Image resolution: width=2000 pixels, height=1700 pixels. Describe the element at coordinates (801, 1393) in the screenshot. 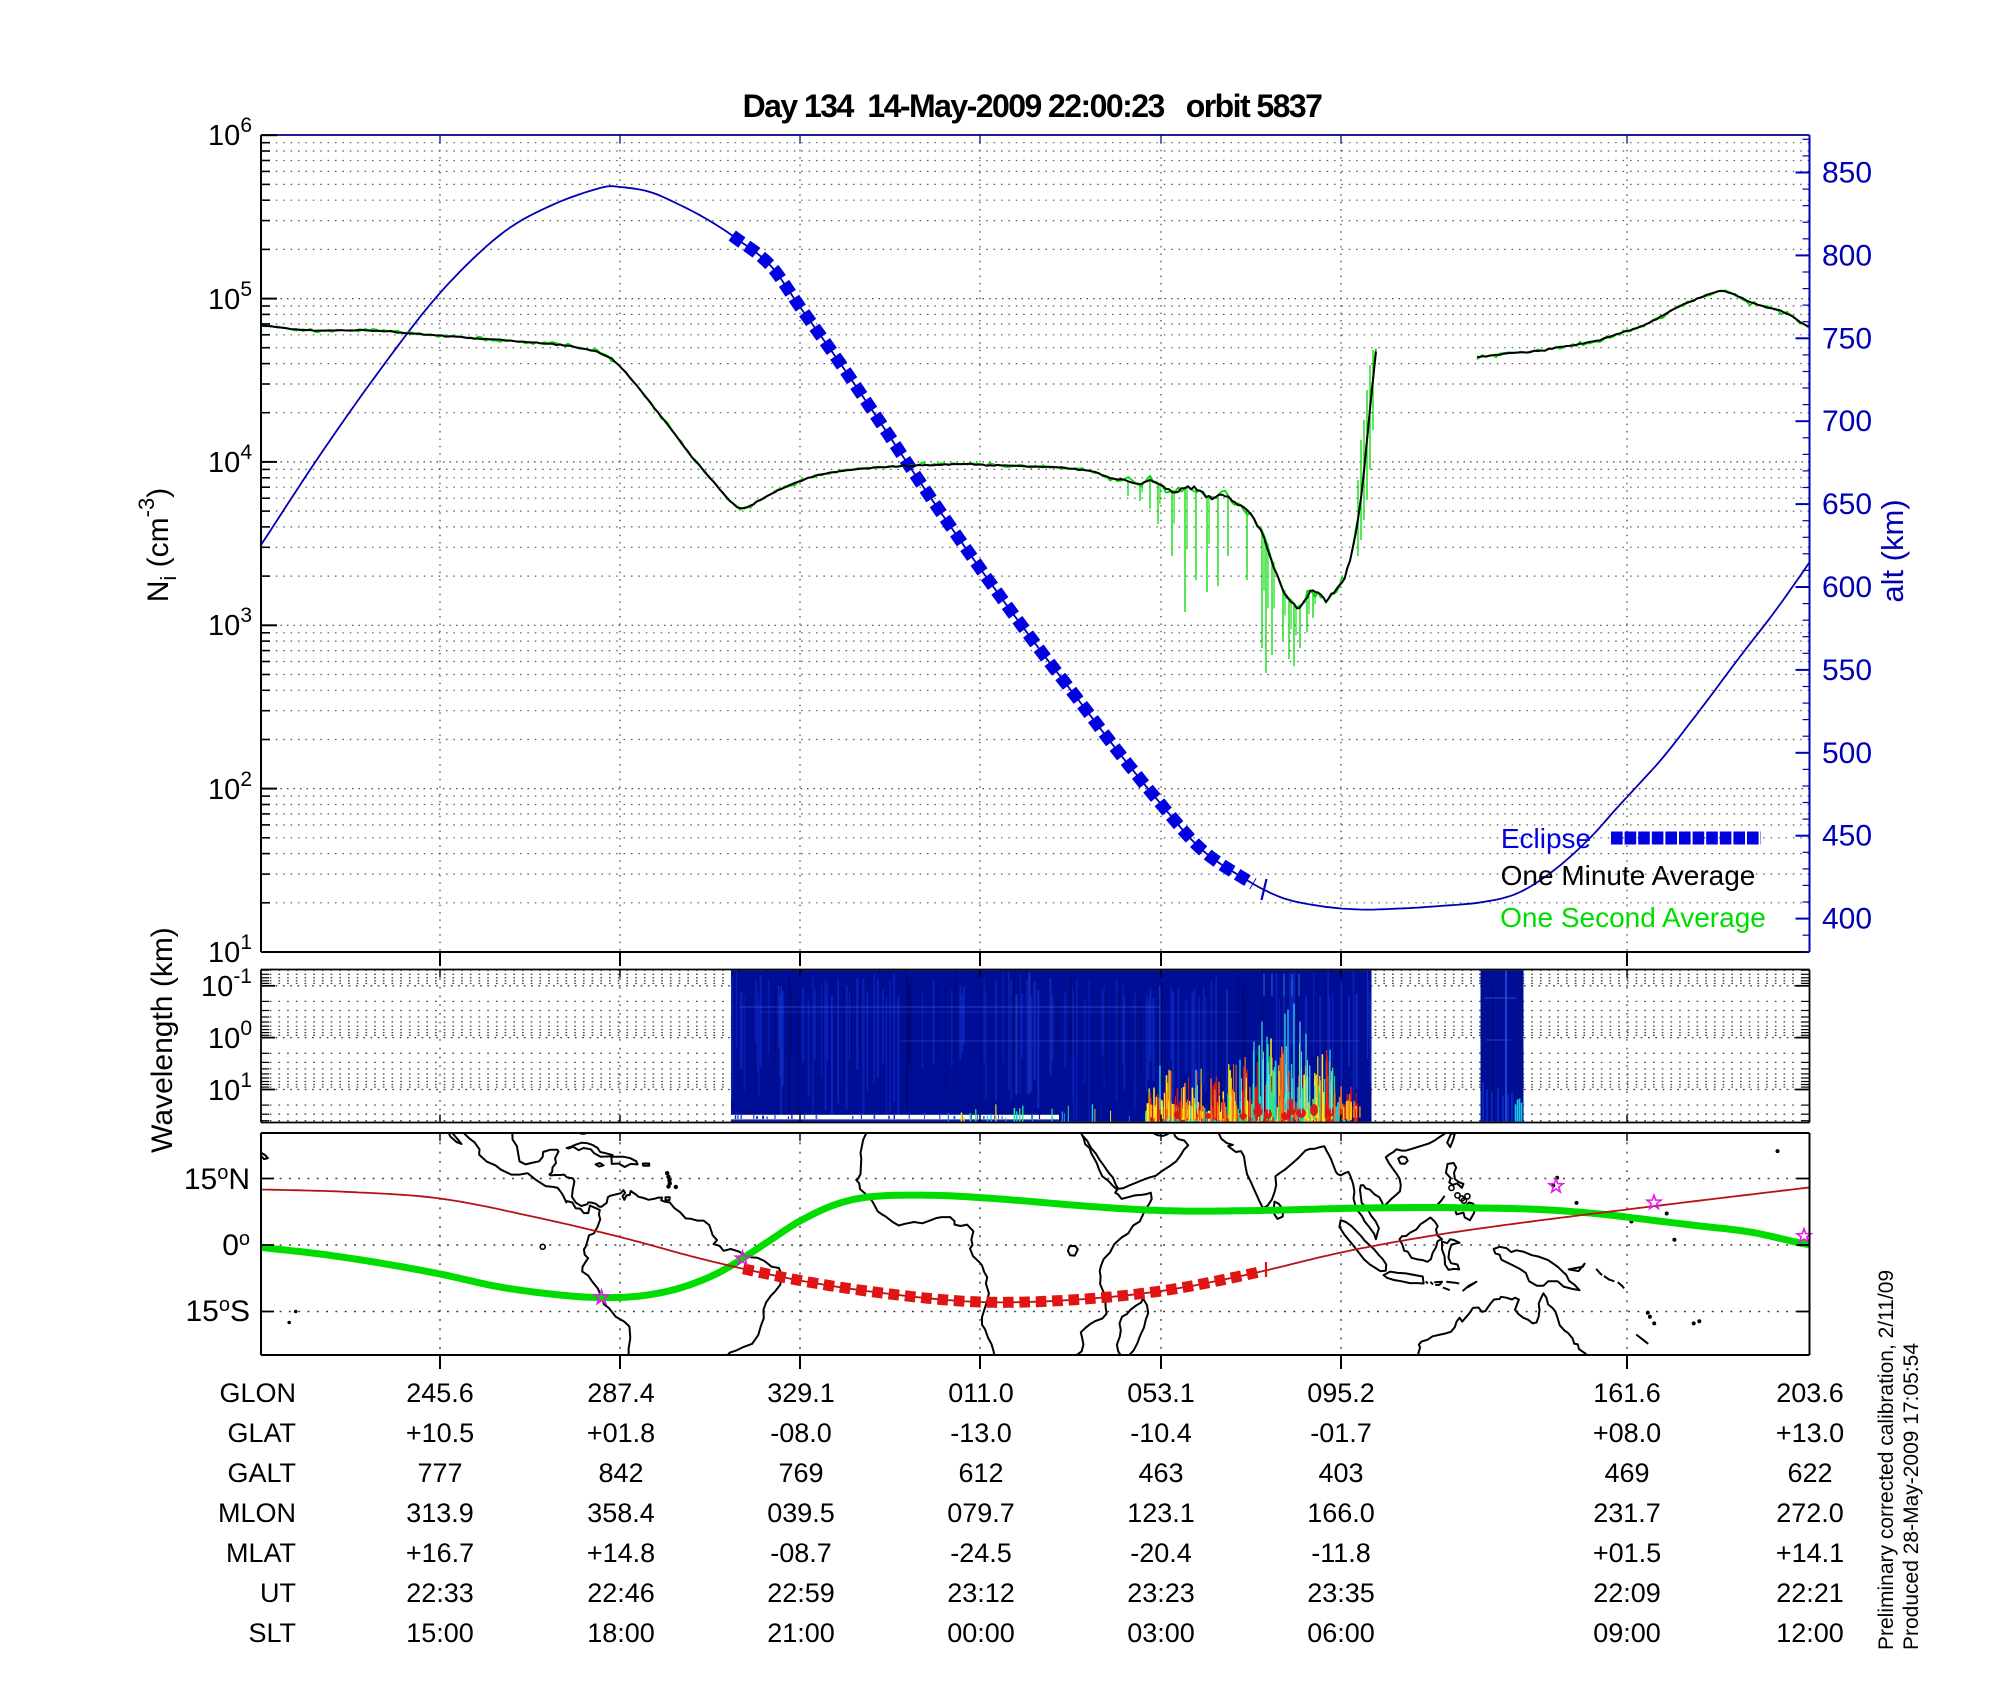

I see `svg-text: 329.1` at that location.